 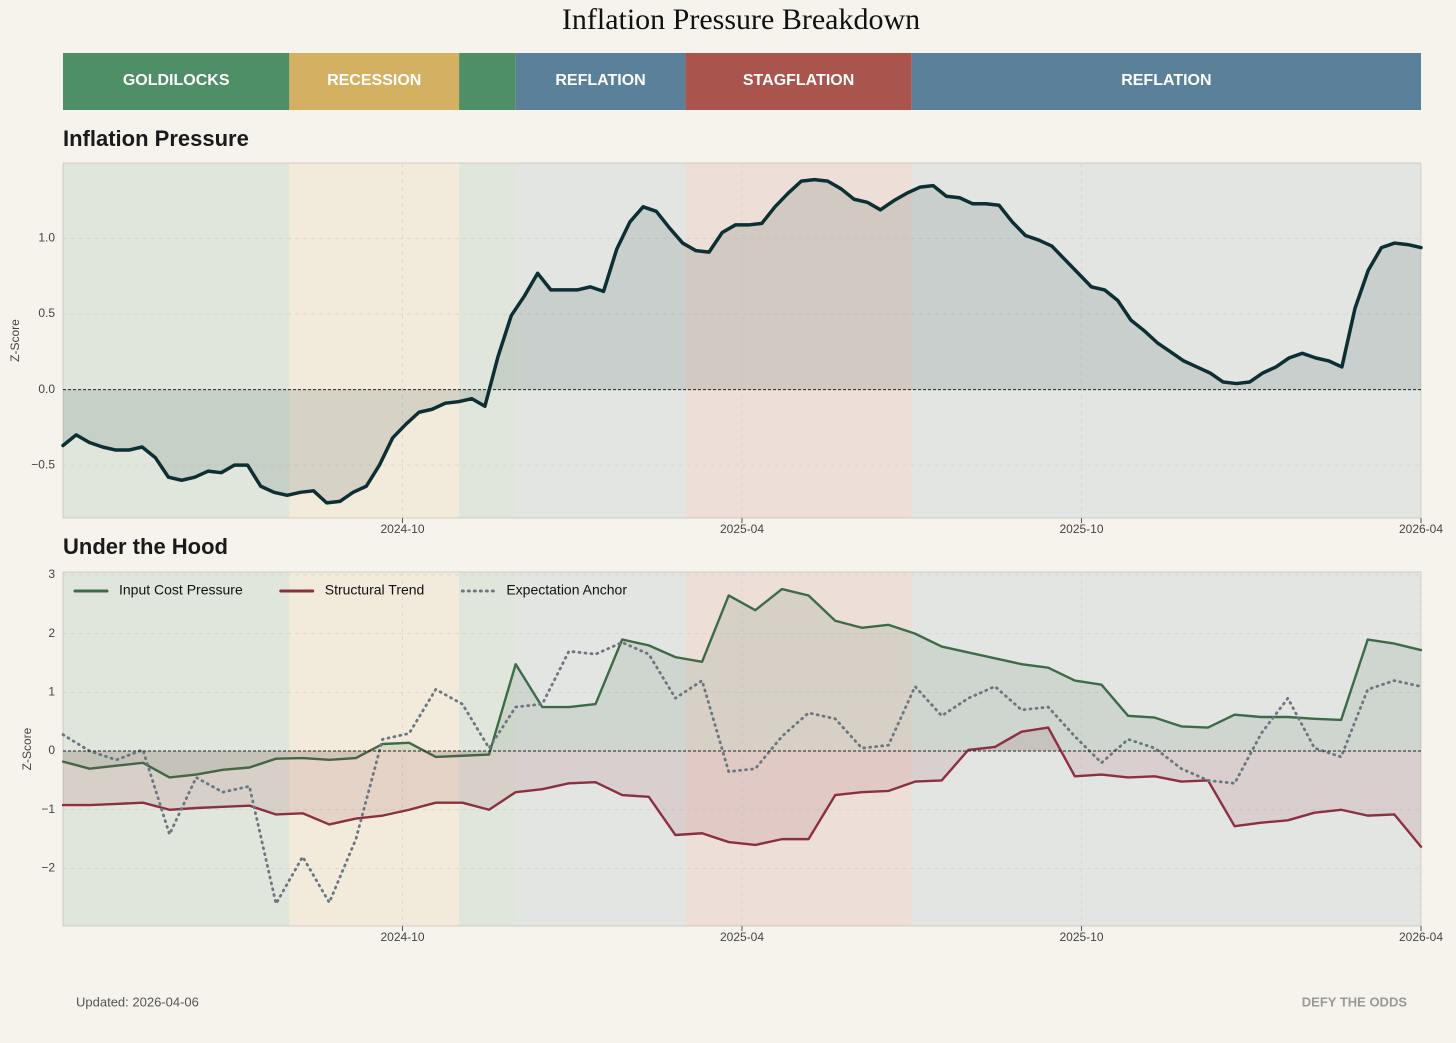 What do you see at coordinates (181, 590) in the screenshot?
I see `legend-label: Input Cost Pressure` at bounding box center [181, 590].